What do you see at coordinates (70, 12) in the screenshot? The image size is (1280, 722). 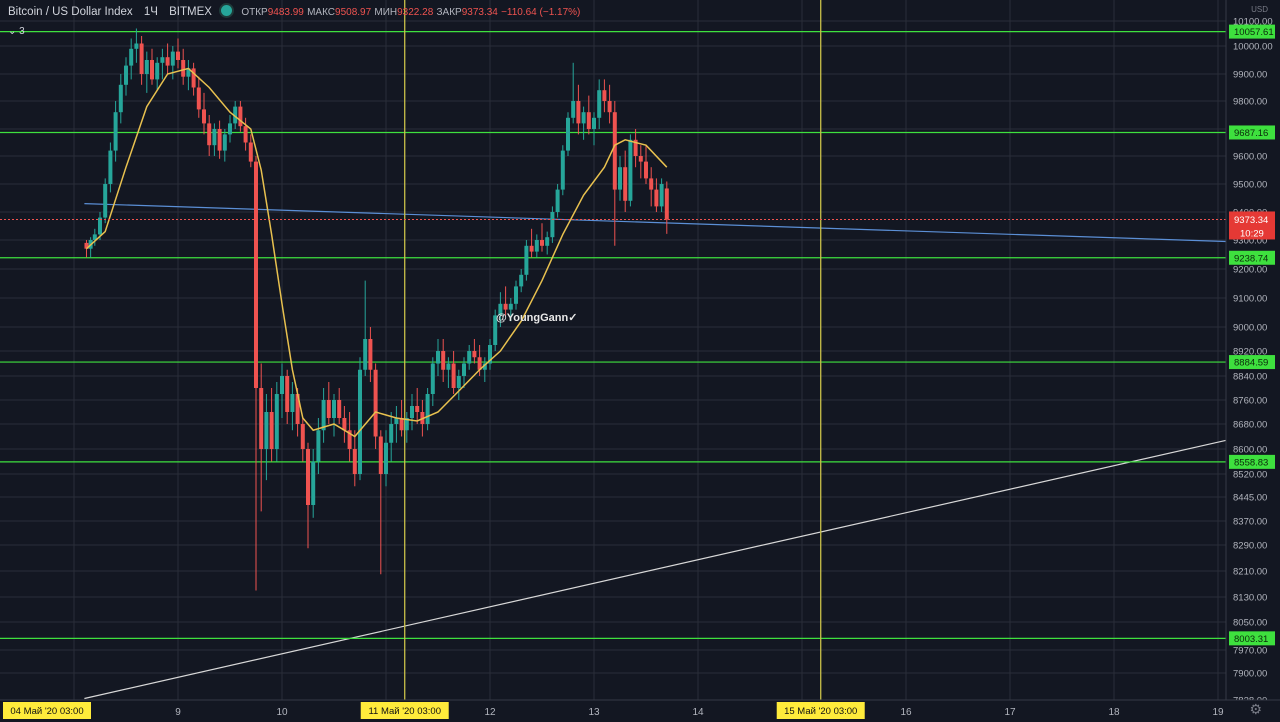 I see `symbol-name: Bitcoin / US Dollar Index` at bounding box center [70, 12].